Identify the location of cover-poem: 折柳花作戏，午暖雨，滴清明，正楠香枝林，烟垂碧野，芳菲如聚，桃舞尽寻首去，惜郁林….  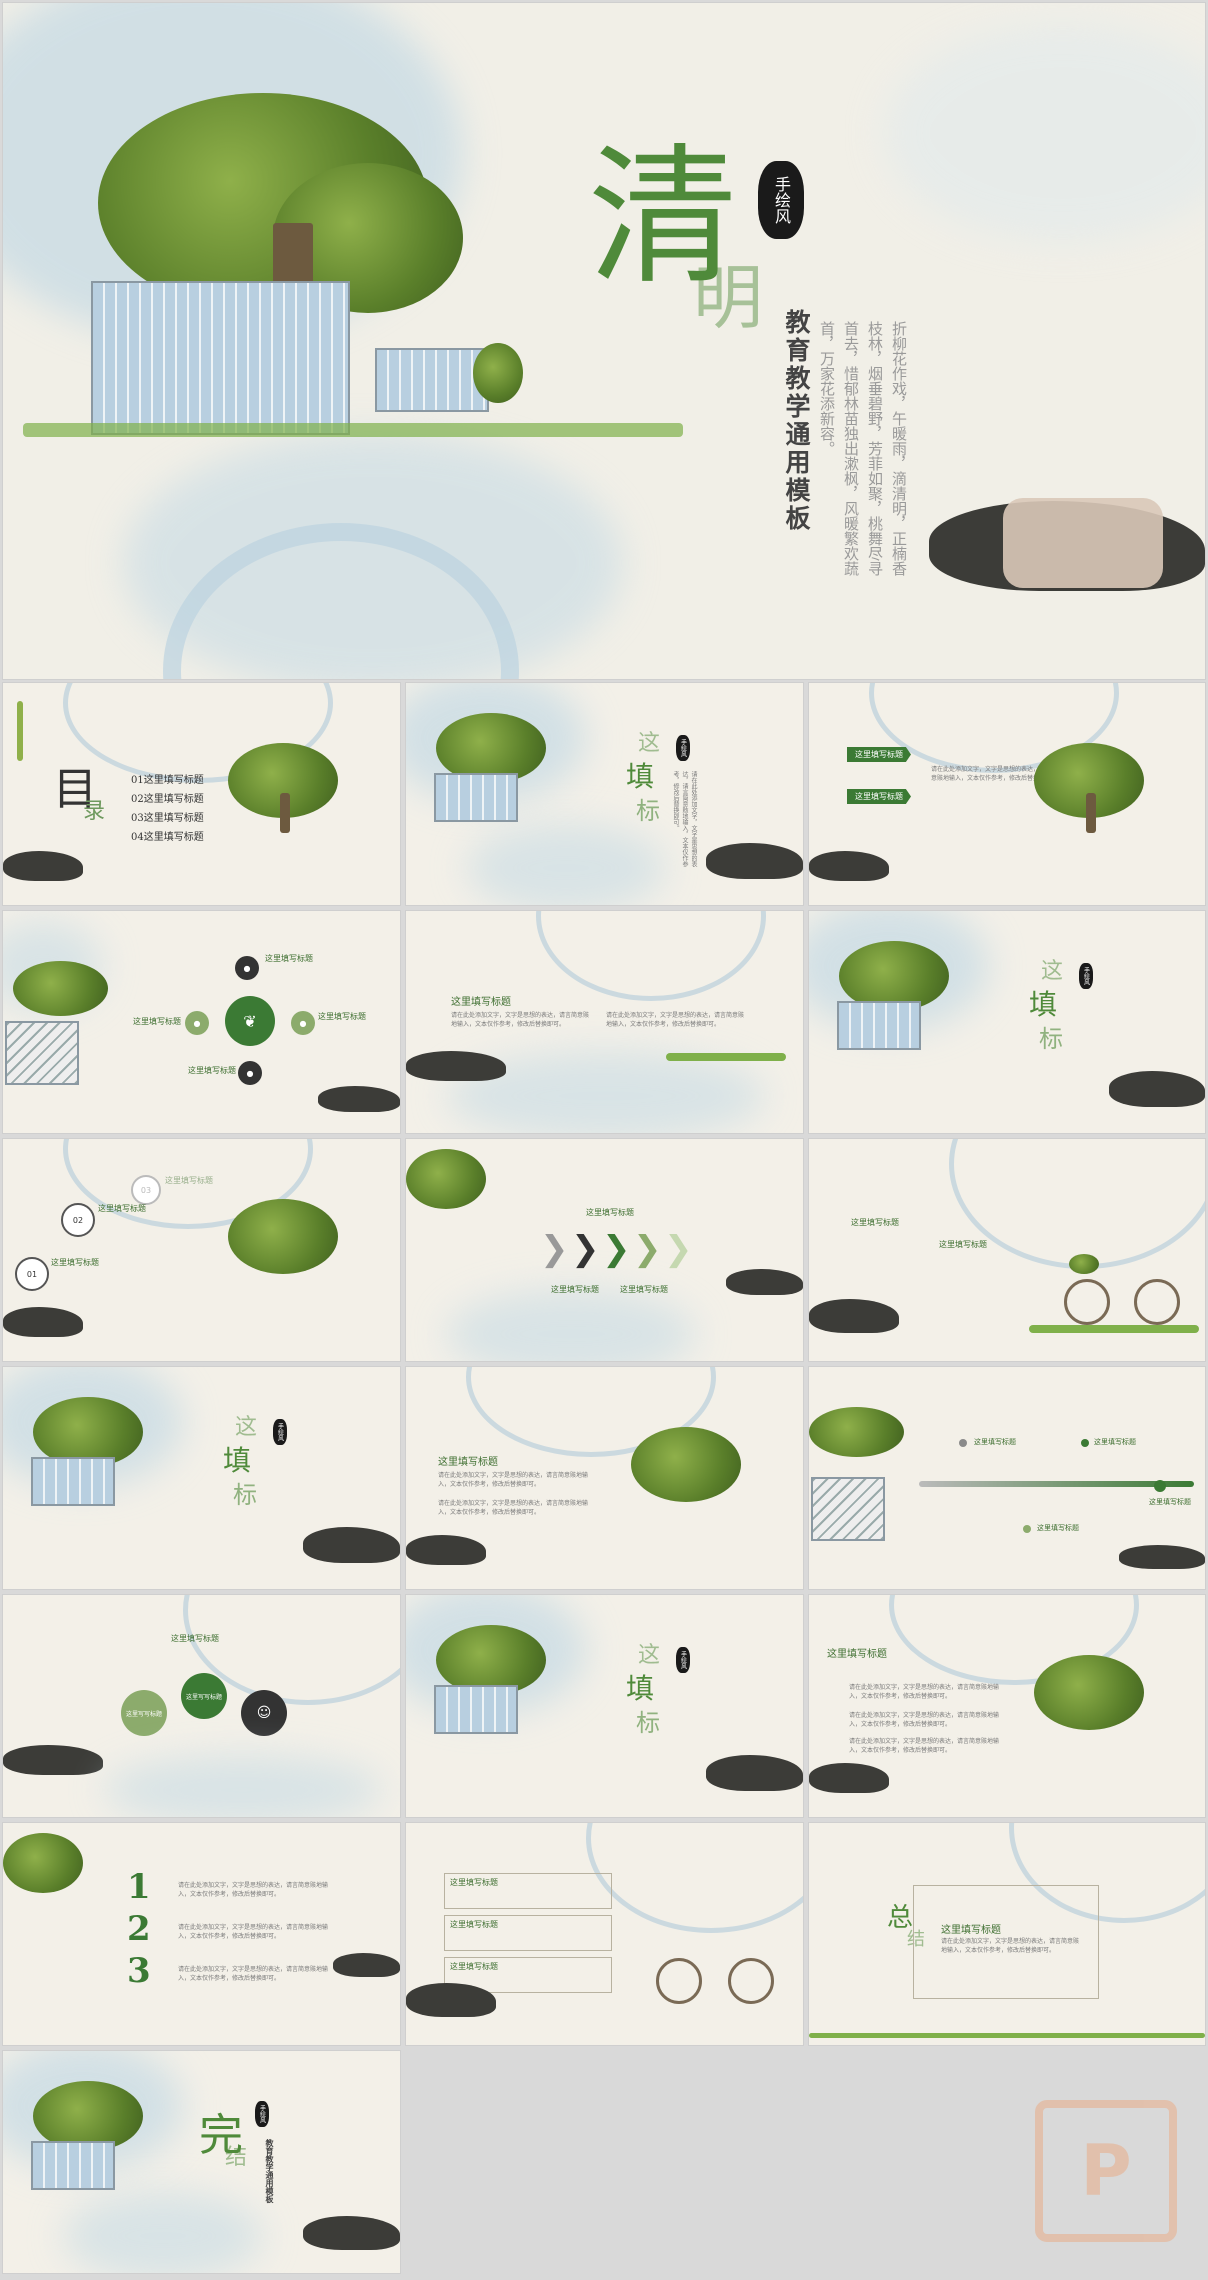
(863, 448).